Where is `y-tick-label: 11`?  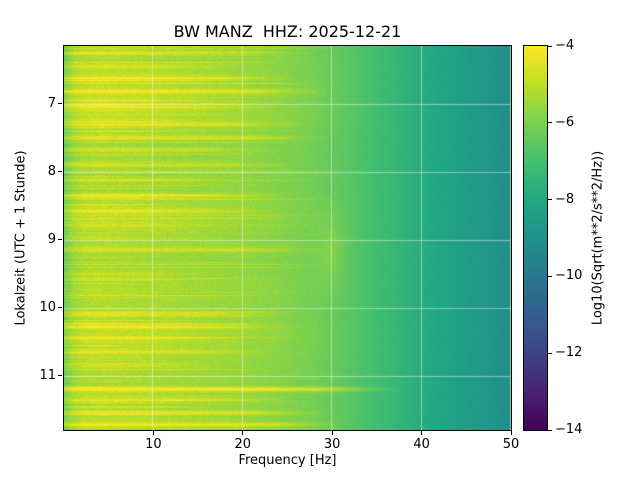
y-tick-label: 11 is located at coordinates (47, 375).